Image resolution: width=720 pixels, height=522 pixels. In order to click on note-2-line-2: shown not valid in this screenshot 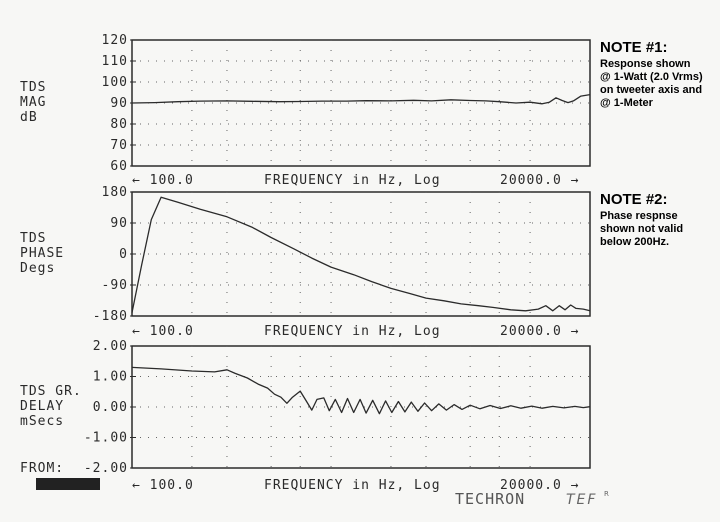, I will do `click(641, 229)`.